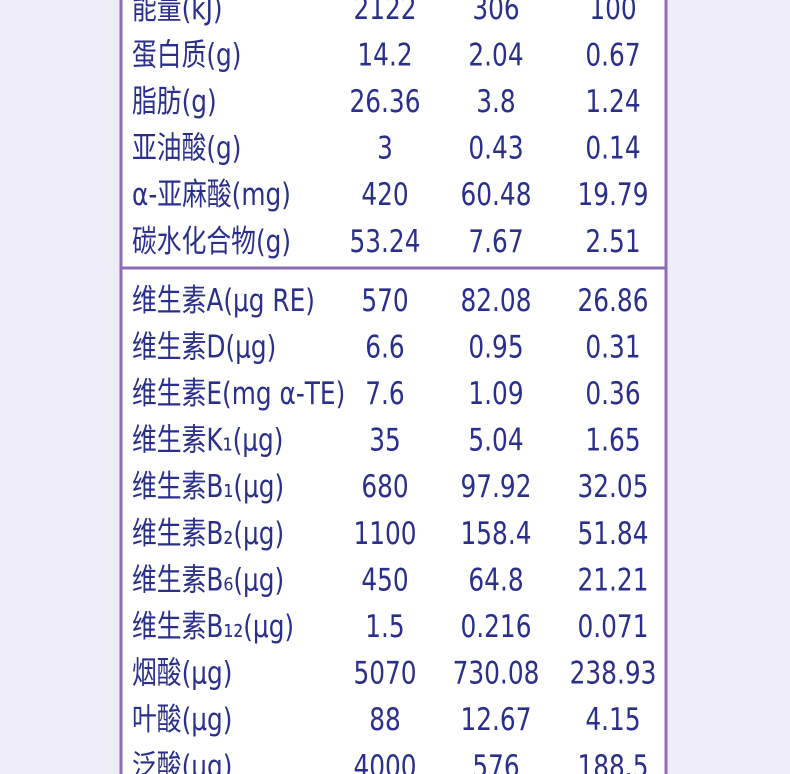 This screenshot has height=774, width=790. What do you see at coordinates (385, 101) in the screenshot?
I see `value-per-100g: 26.36` at bounding box center [385, 101].